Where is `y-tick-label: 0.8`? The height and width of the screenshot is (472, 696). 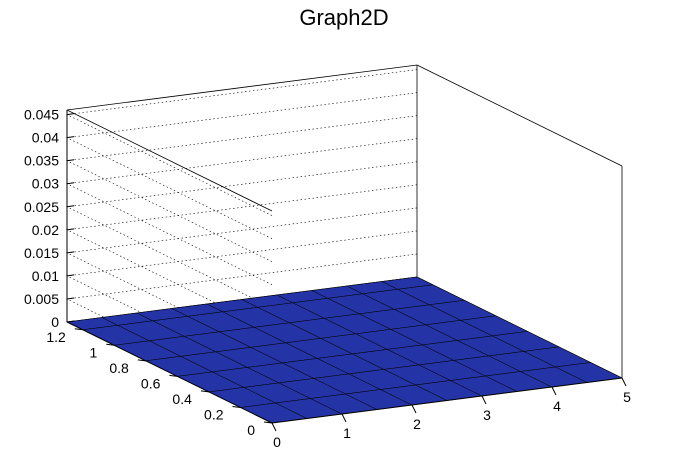 y-tick-label: 0.8 is located at coordinates (119, 368).